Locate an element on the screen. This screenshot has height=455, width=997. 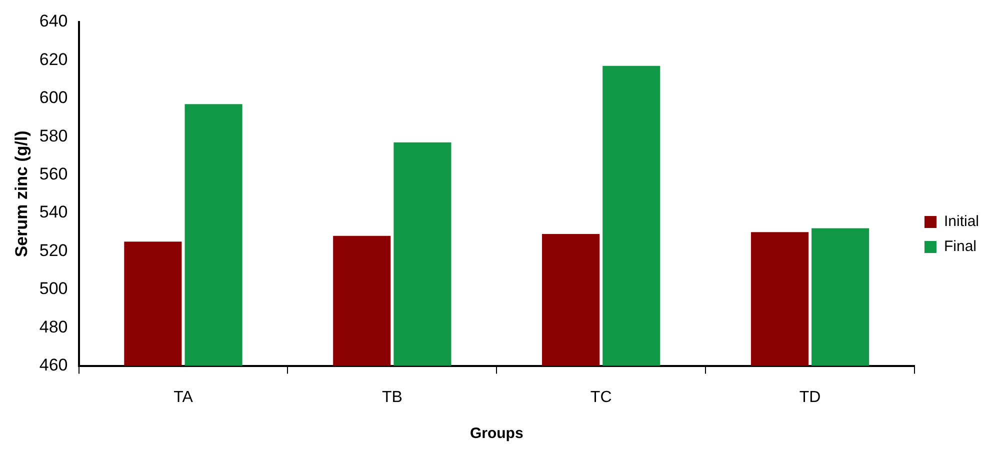
x-axis-title: Groups is located at coordinates (497, 433).